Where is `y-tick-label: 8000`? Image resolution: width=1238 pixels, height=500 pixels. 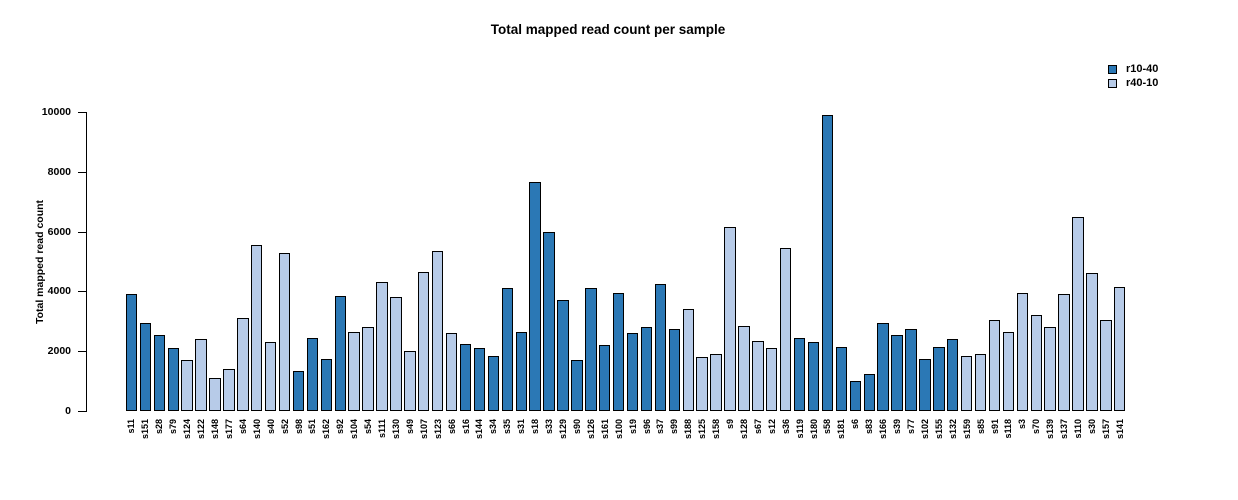 y-tick-label: 8000 is located at coordinates (59, 171).